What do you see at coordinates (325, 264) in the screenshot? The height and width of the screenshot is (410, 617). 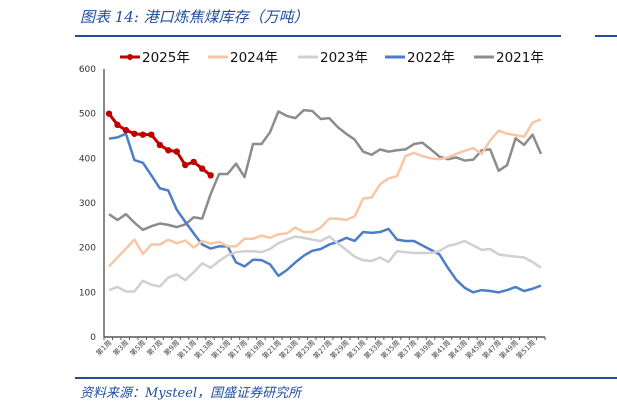 I see `series-line-2023年` at bounding box center [325, 264].